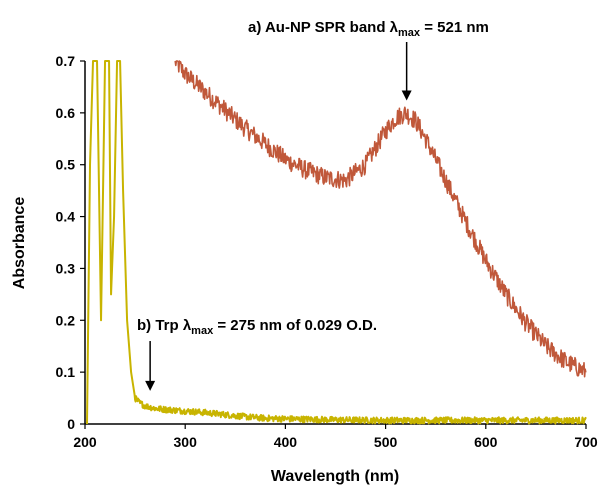 The height and width of the screenshot is (491, 601). I want to click on y-tick-label: 0, so click(71, 424).